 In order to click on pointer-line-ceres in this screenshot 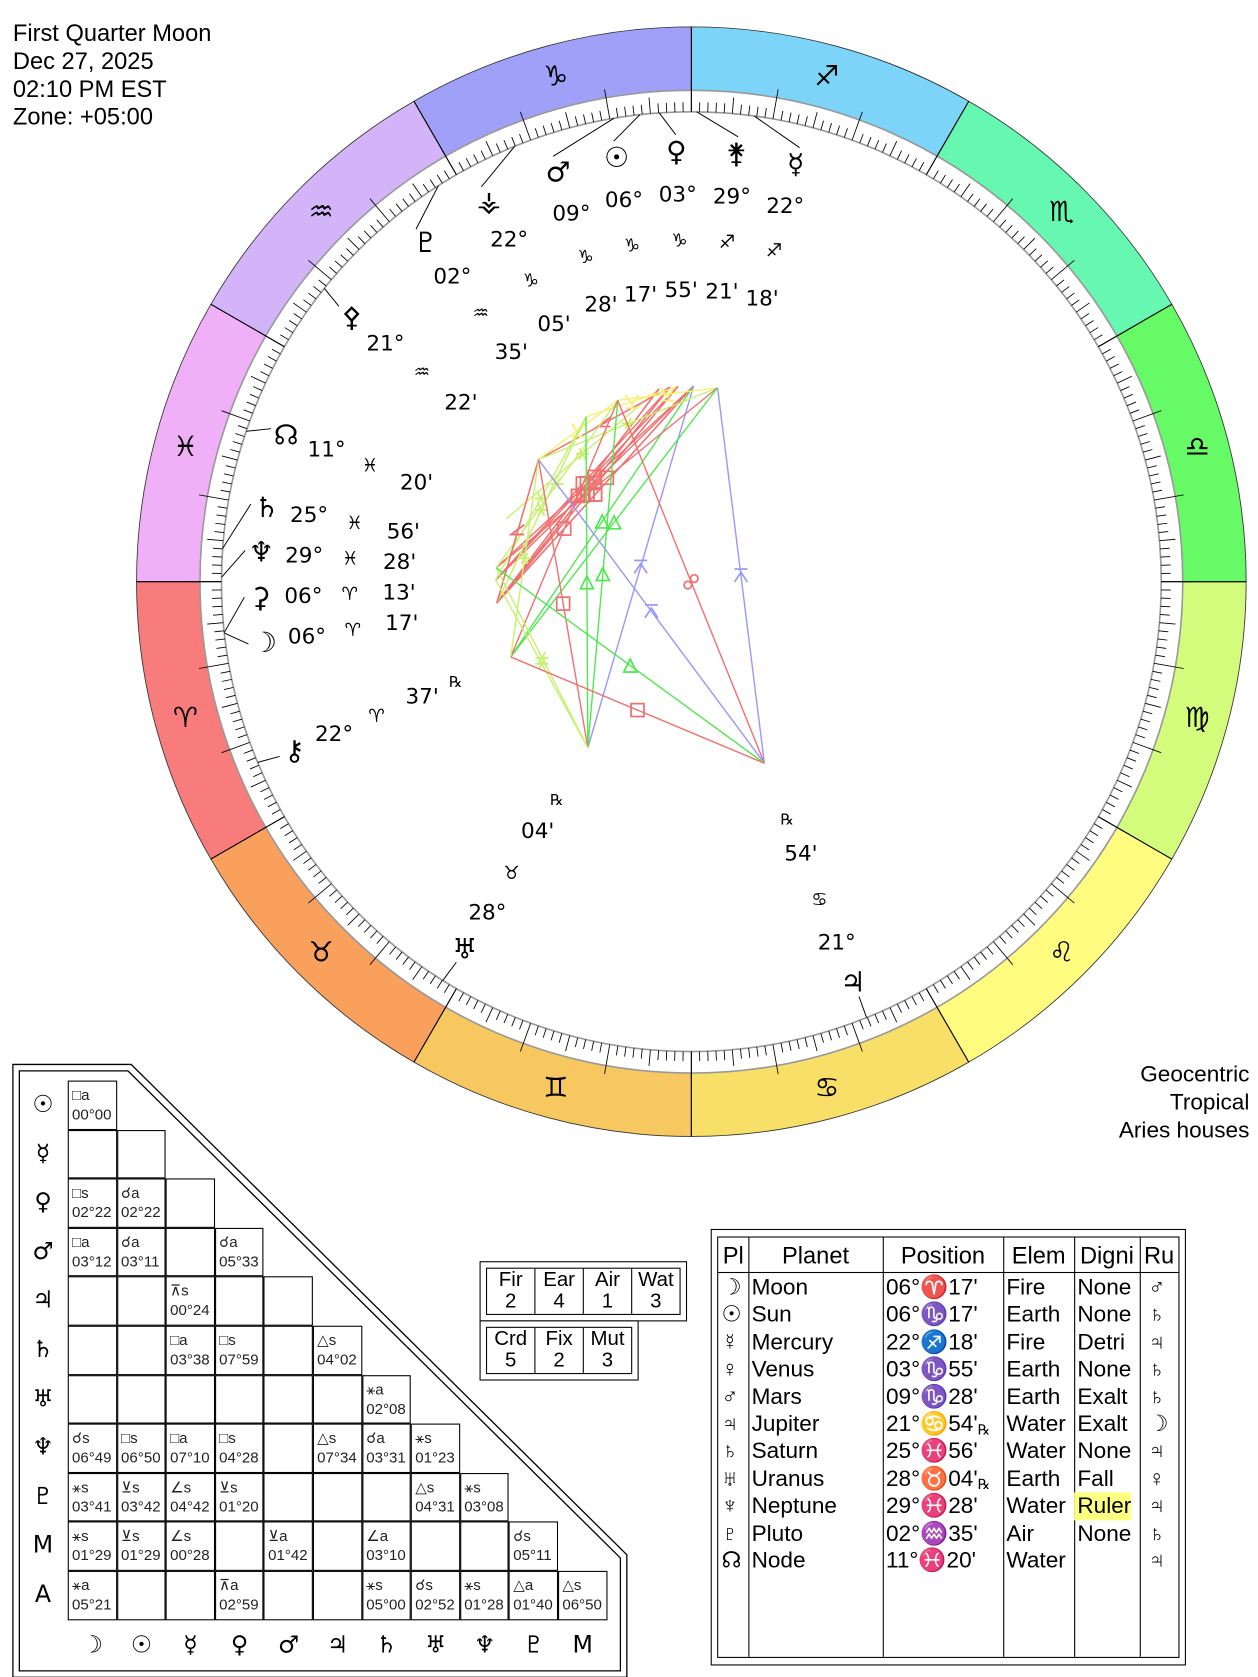, I will do `click(234, 615)`.